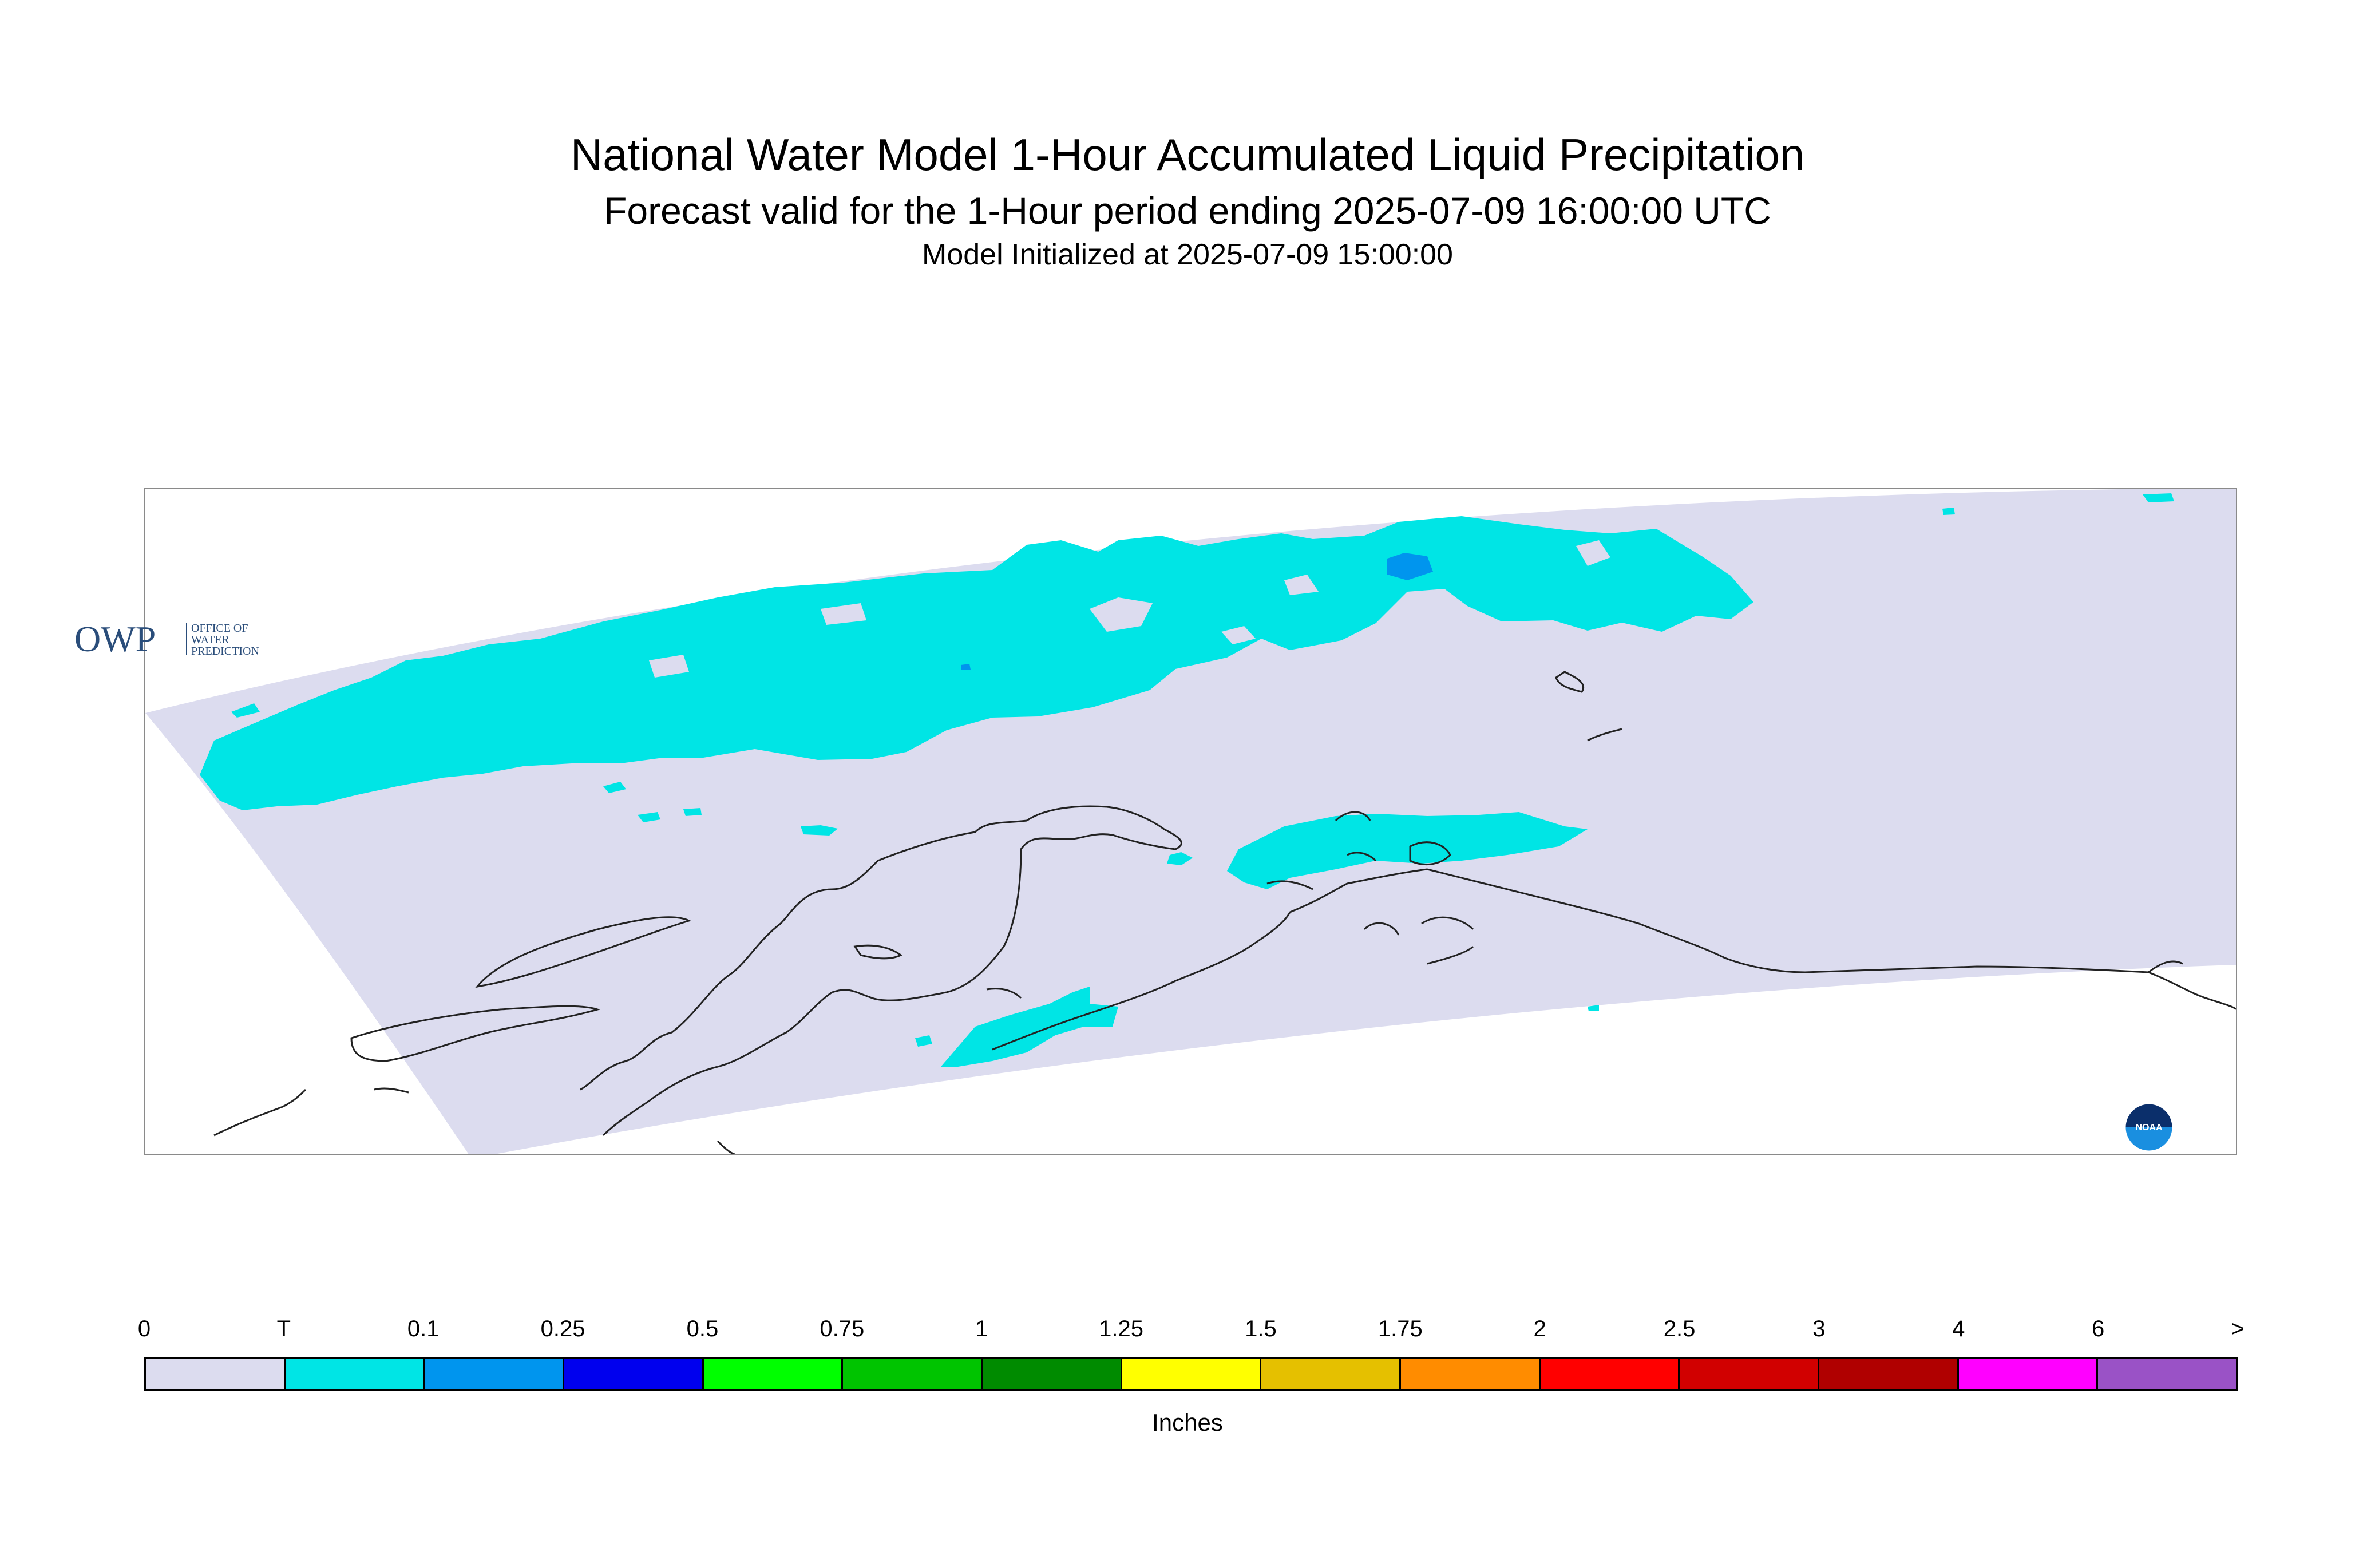  What do you see at coordinates (982, 1328) in the screenshot?
I see `legend-tick-label: 1` at bounding box center [982, 1328].